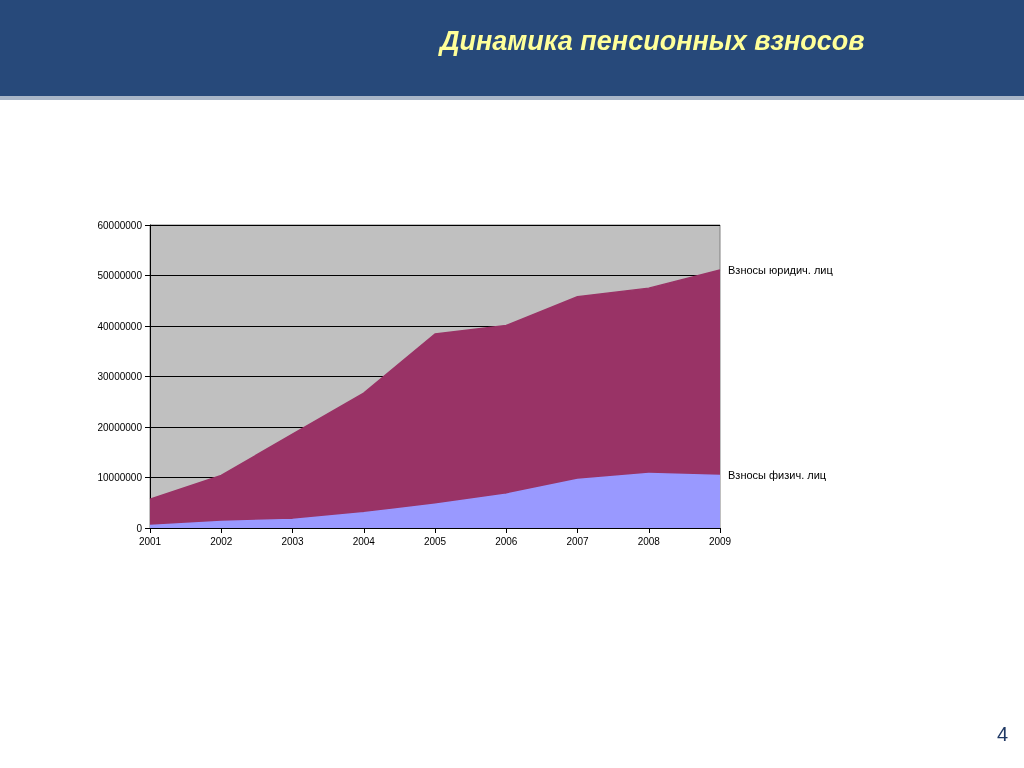 The height and width of the screenshot is (768, 1024). Describe the element at coordinates (221, 541) in the screenshot. I see `x-tick-label: 2002` at that location.